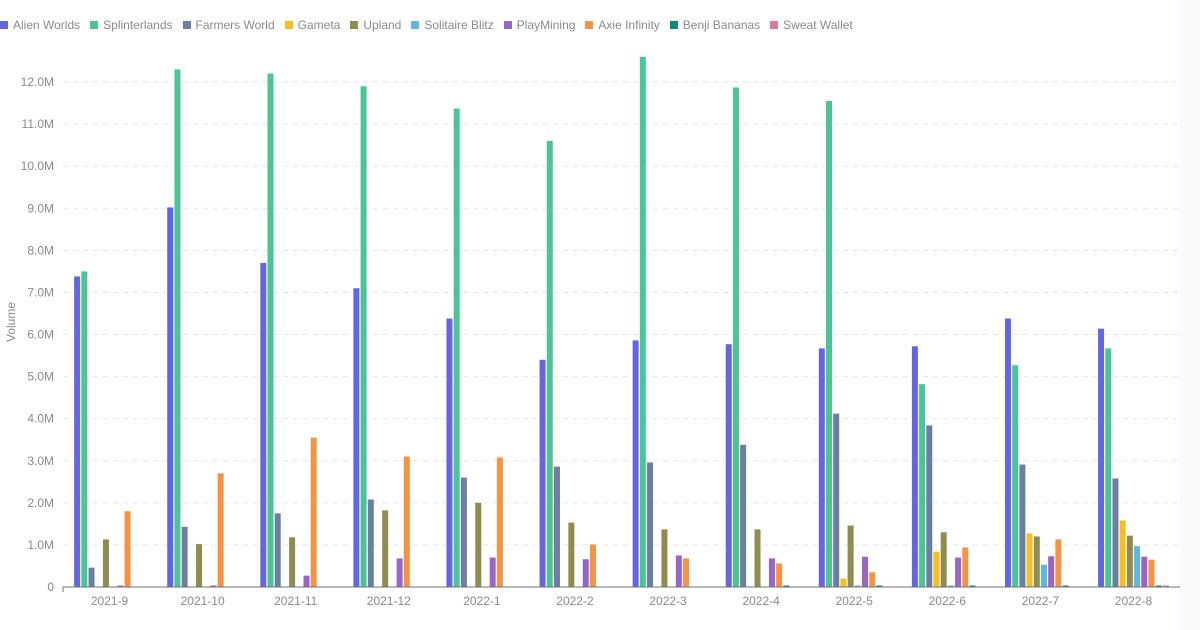 The height and width of the screenshot is (630, 1200). I want to click on legend-item-axie-infinity: Axie Infinity, so click(622, 25).